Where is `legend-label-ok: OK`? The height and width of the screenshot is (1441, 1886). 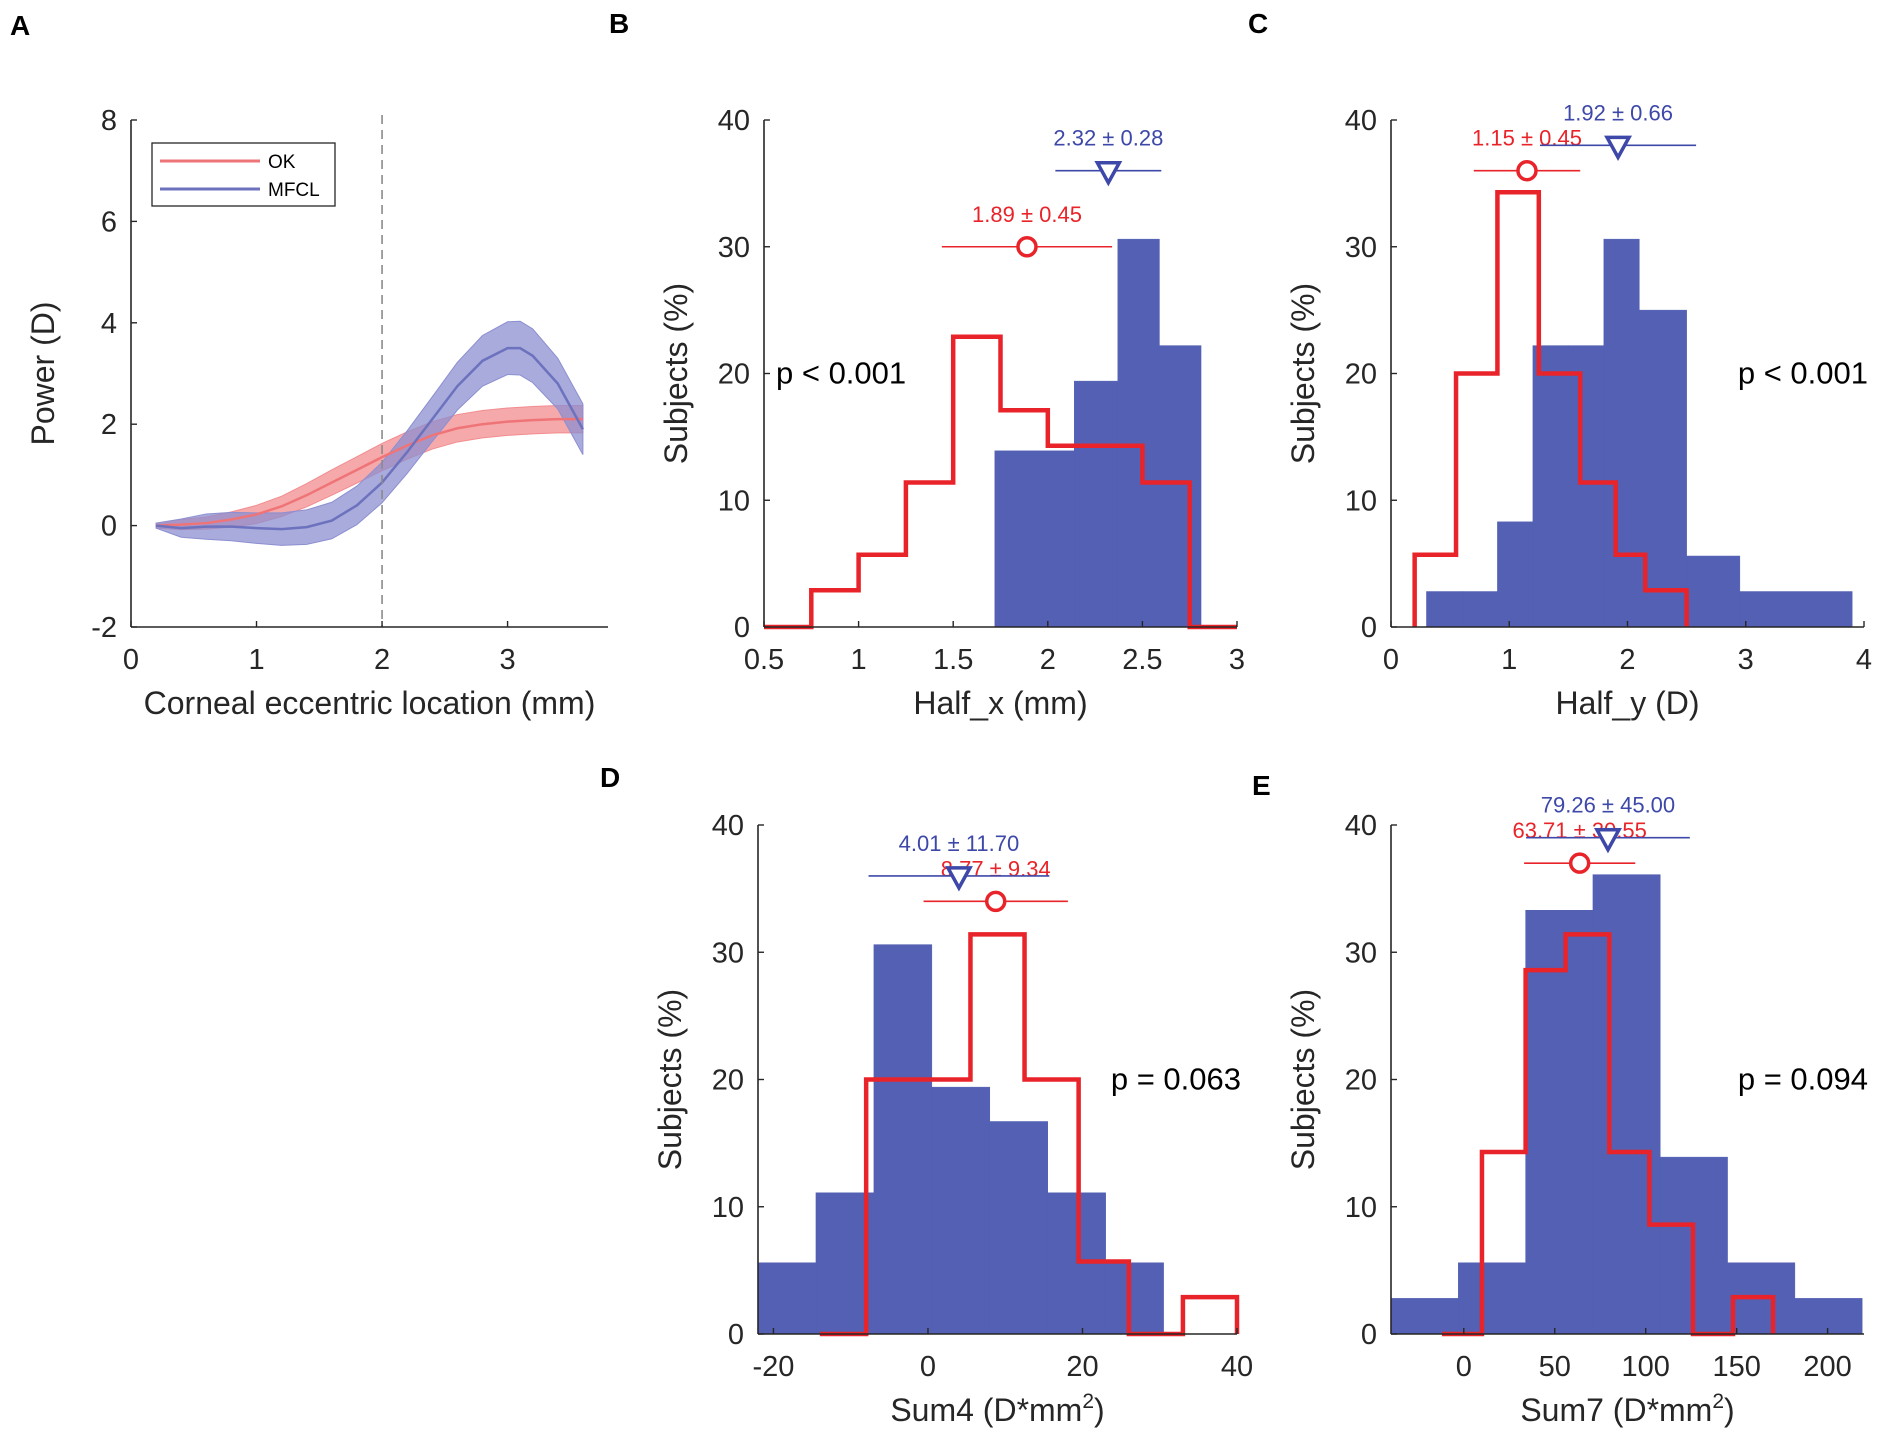
legend-label-ok: OK is located at coordinates (282, 162).